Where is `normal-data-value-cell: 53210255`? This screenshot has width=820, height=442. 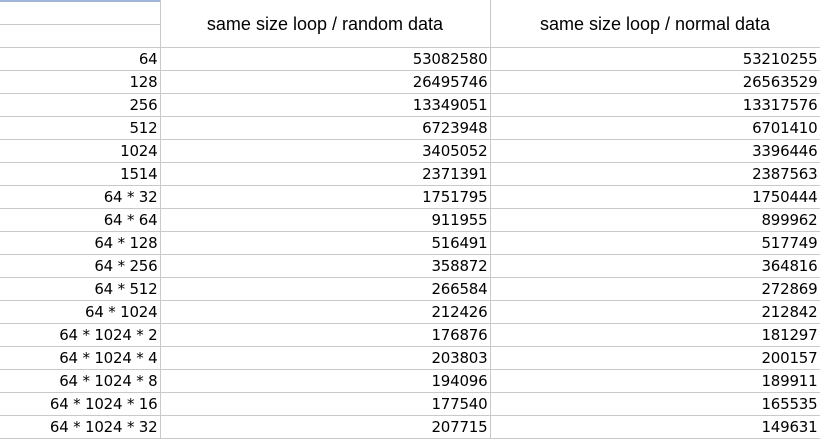
normal-data-value-cell: 53210255 is located at coordinates (655, 59).